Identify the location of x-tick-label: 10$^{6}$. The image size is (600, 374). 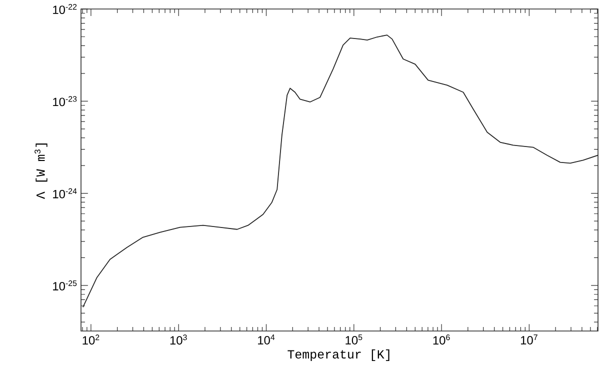
(441, 339).